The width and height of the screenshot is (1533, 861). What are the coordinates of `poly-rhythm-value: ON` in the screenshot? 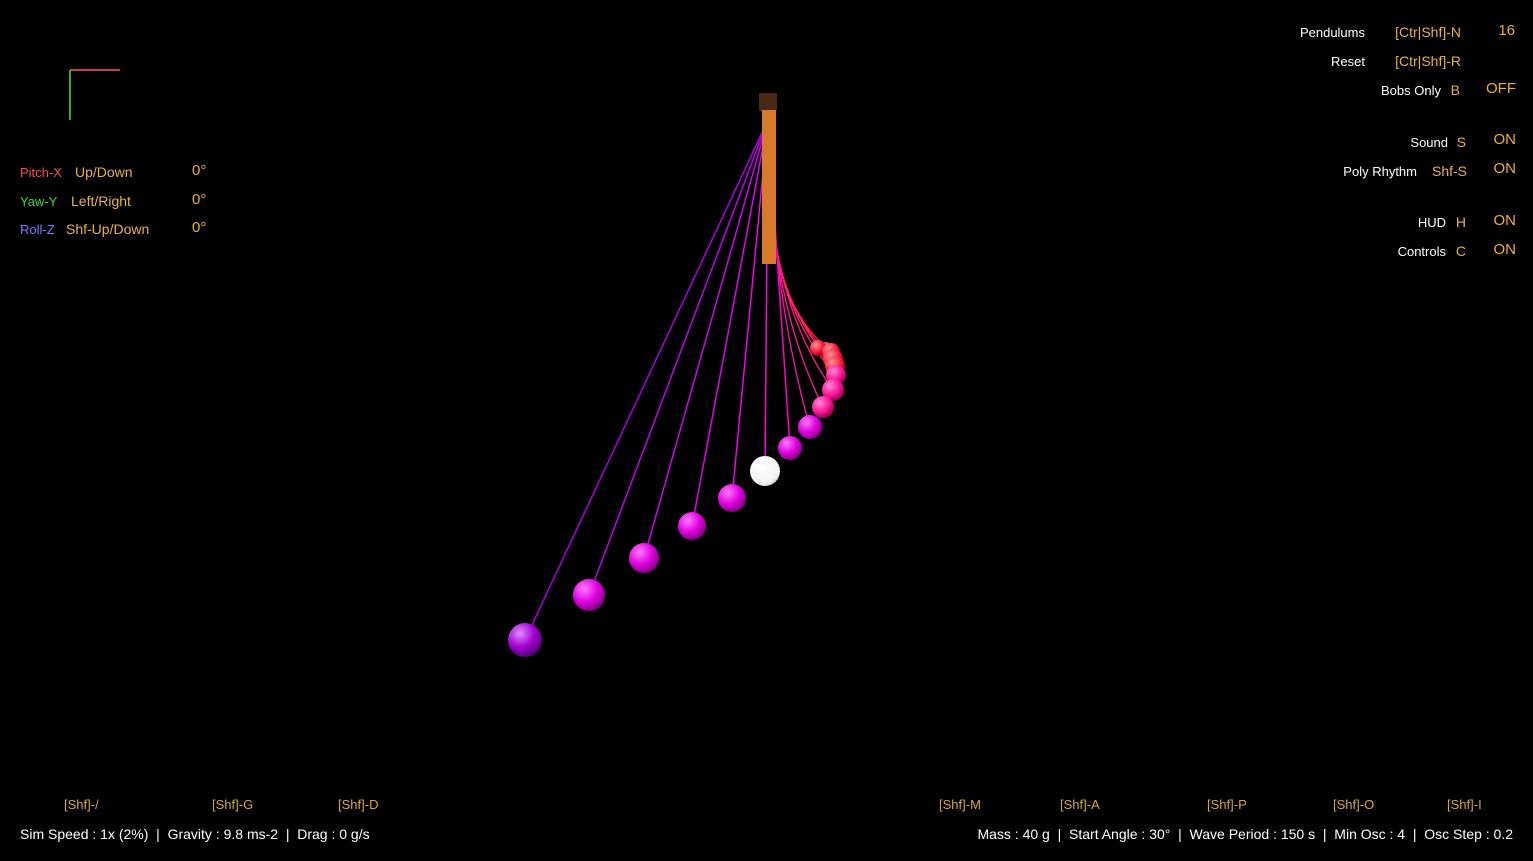 It's located at (1505, 168).